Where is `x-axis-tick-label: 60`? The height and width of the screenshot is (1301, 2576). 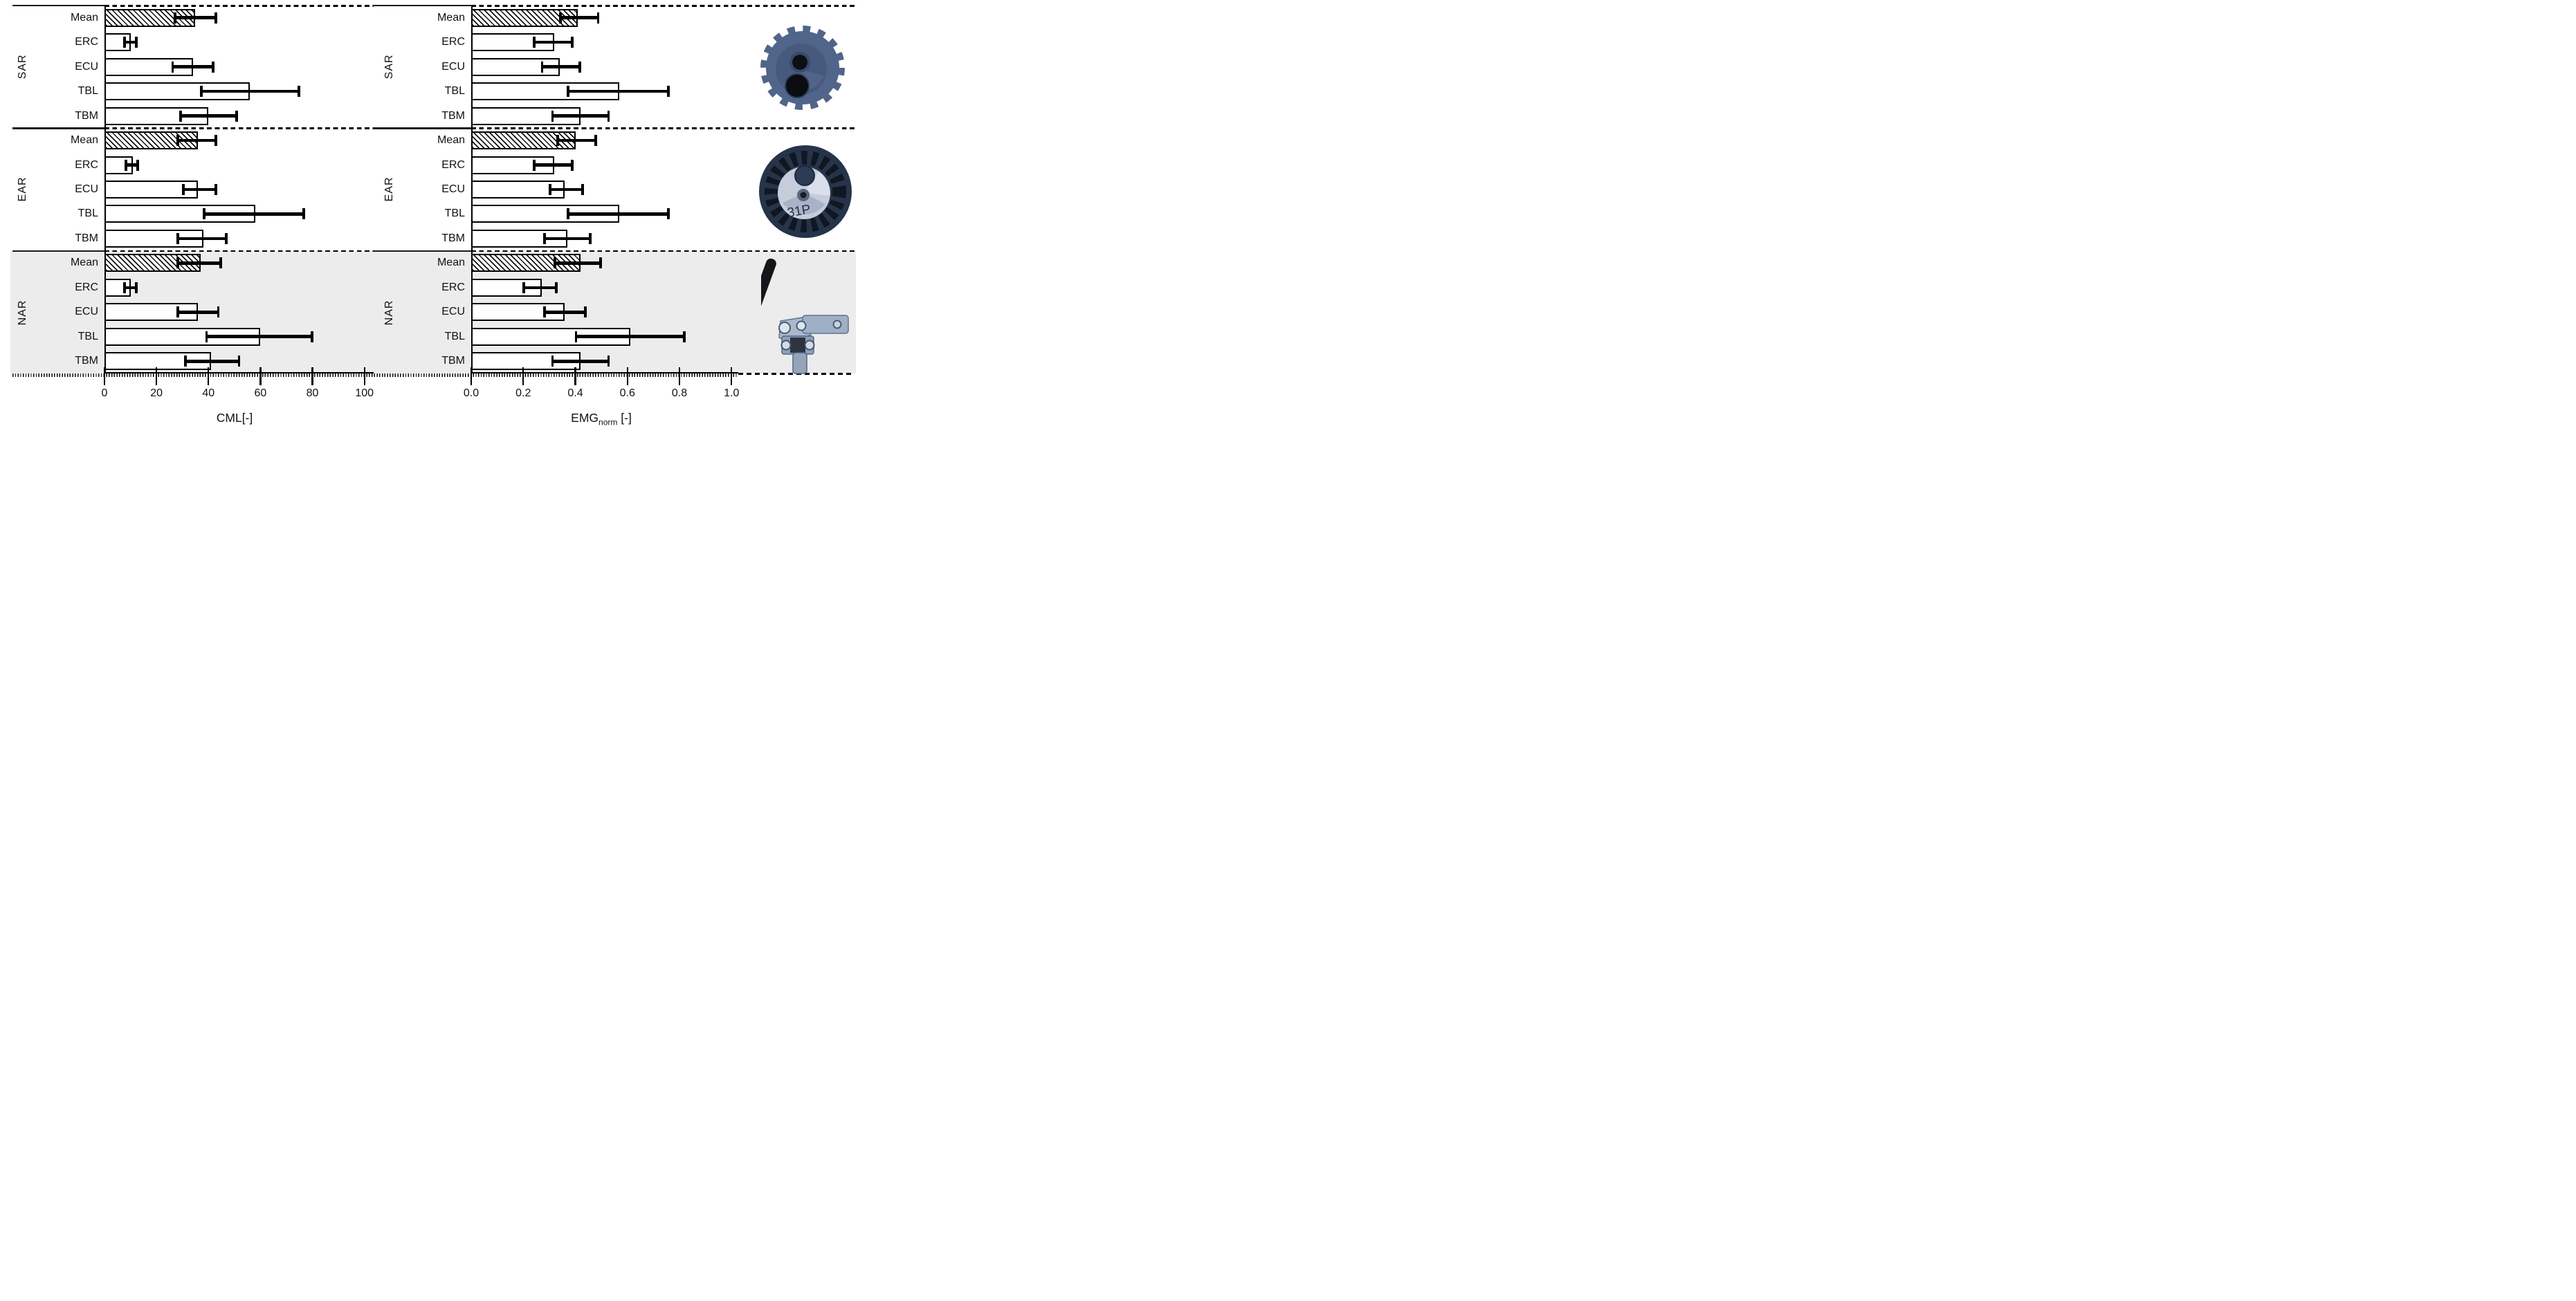 x-axis-tick-label: 60 is located at coordinates (261, 393).